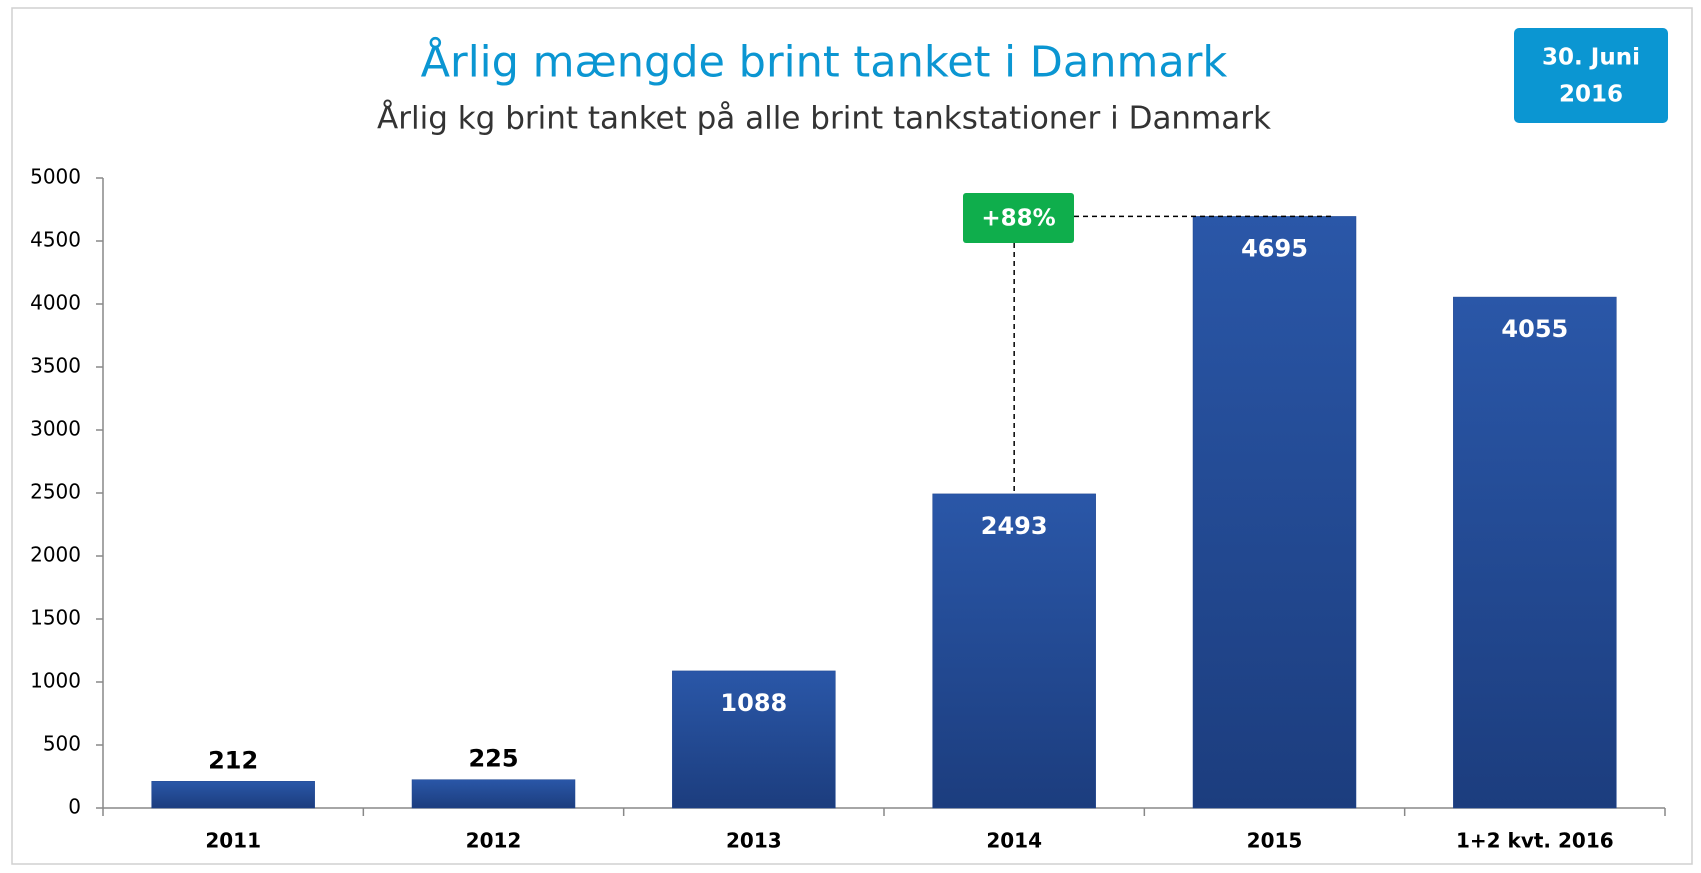 The width and height of the screenshot is (1701, 873). Describe the element at coordinates (62, 744) in the screenshot. I see `y-tick-label: 500` at that location.